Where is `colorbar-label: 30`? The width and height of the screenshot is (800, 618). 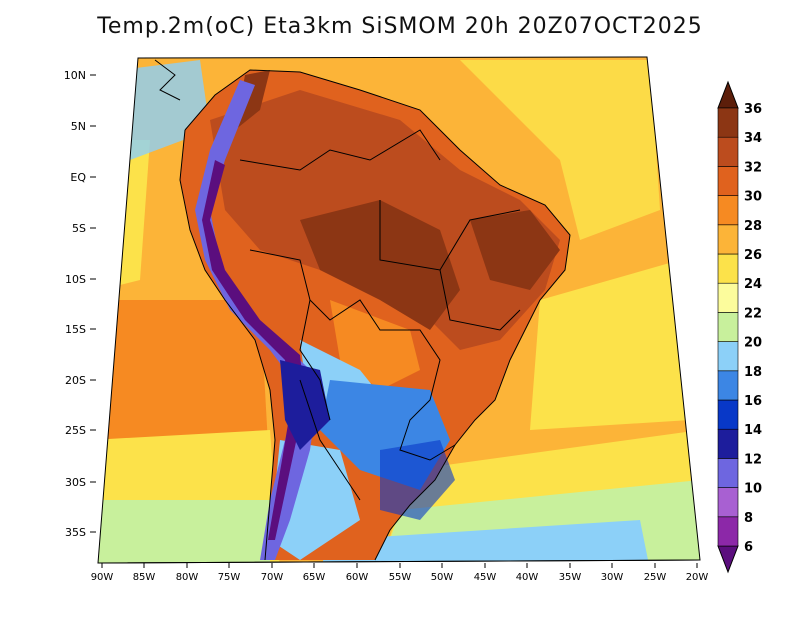 colorbar-label: 30 is located at coordinates (753, 197).